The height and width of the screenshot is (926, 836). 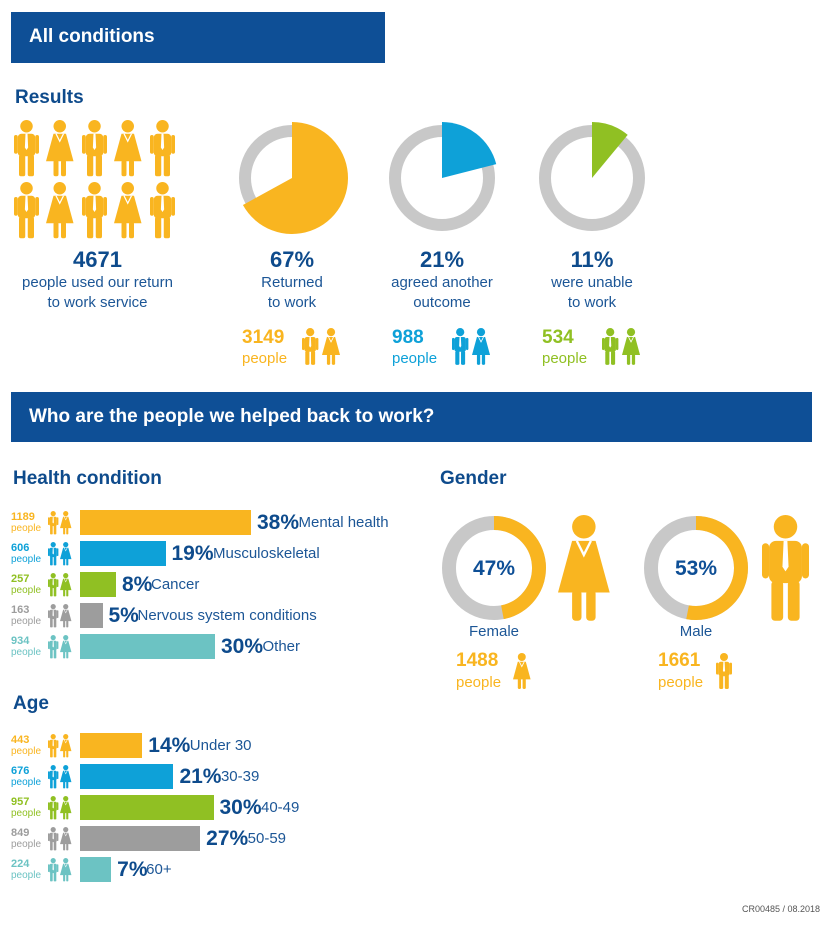 I want to click on gender-people-label: people, so click(x=681, y=682).